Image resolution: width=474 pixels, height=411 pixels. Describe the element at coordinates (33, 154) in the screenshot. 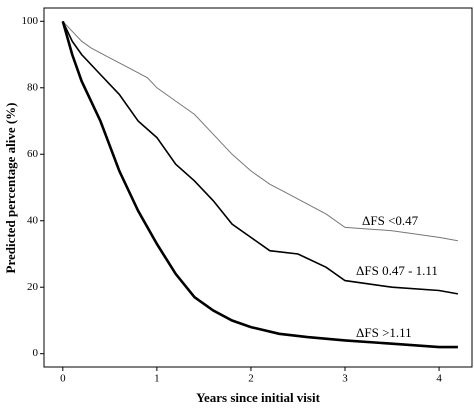

I see `y-tick-label: 60` at that location.